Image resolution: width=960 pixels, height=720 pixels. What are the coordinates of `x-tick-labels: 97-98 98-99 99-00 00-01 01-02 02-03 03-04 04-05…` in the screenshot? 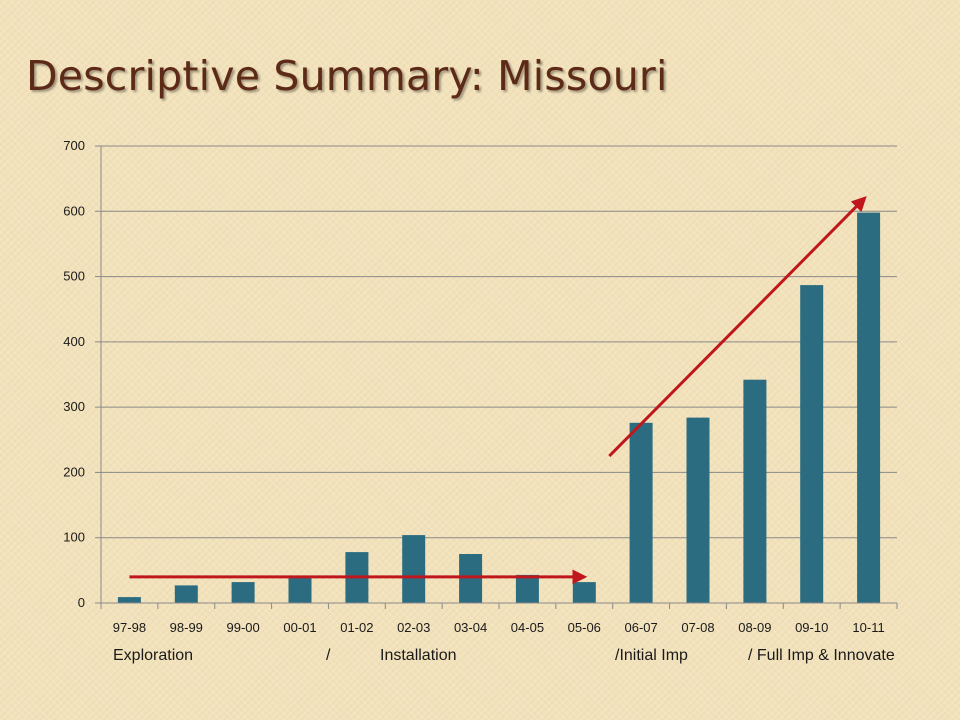 It's located at (499, 627).